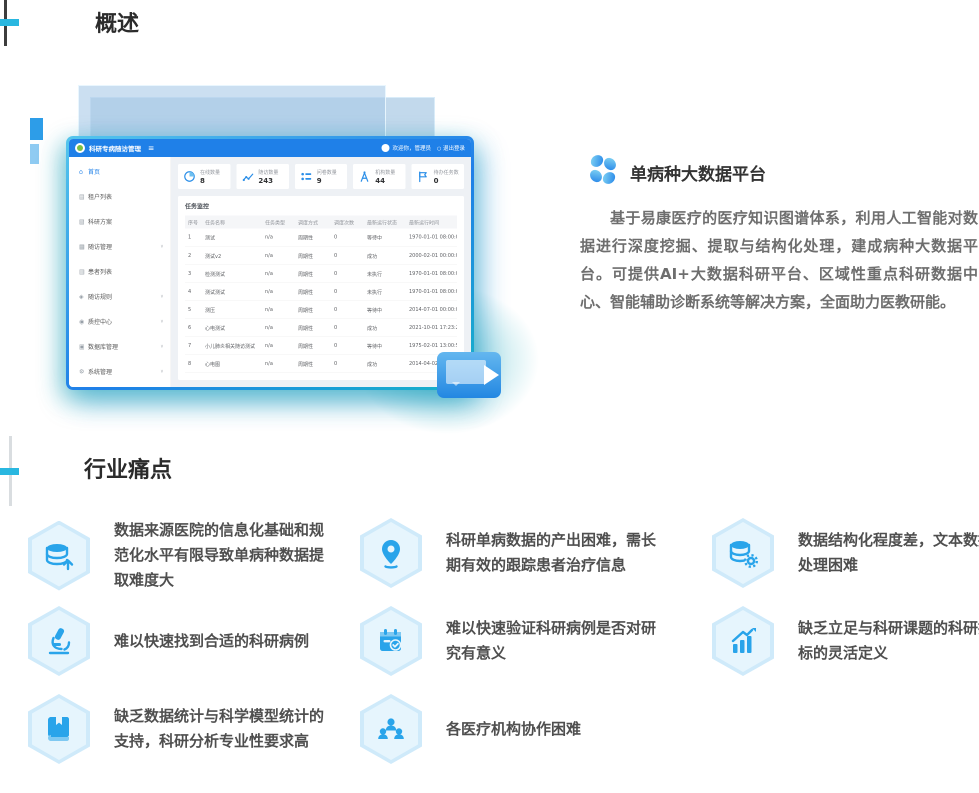 The width and height of the screenshot is (979, 793). What do you see at coordinates (96, 272) in the screenshot?
I see `sidebar-item-patients: ▥ 患者列表` at bounding box center [96, 272].